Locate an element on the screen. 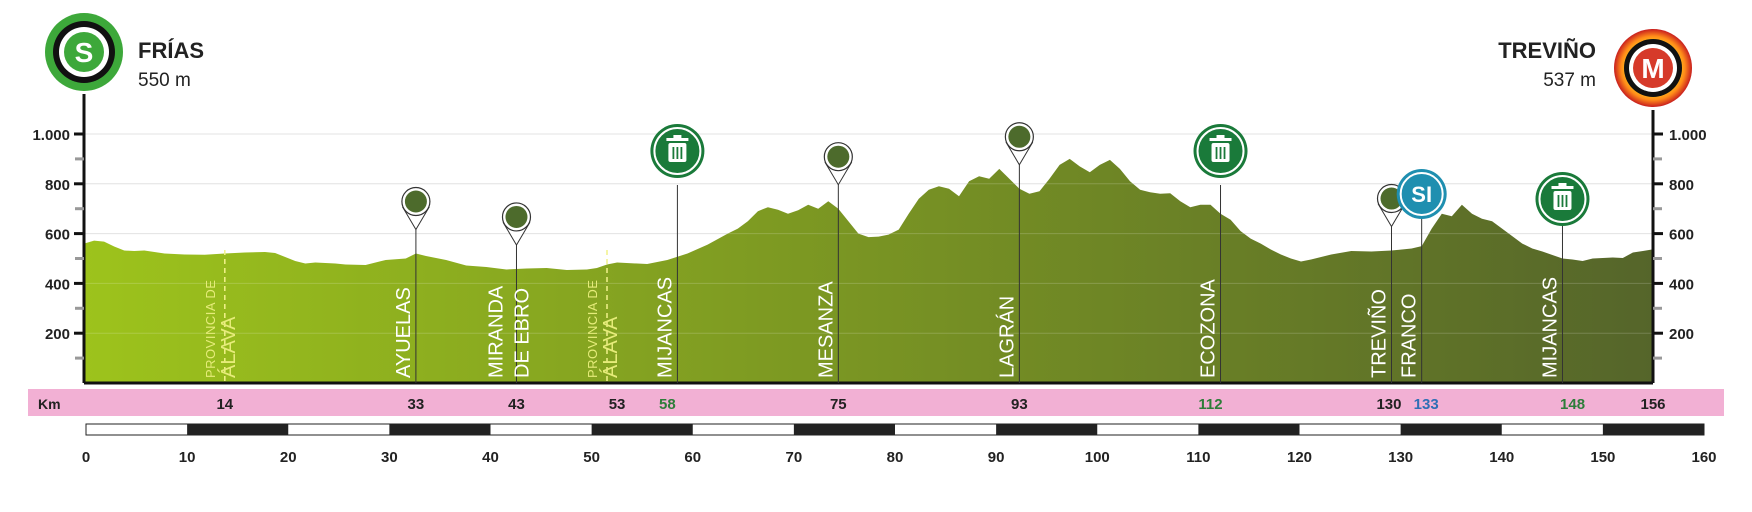 Image resolution: width=1752 pixels, height=512 pixels. start-altitude: 550 m is located at coordinates (164, 80).